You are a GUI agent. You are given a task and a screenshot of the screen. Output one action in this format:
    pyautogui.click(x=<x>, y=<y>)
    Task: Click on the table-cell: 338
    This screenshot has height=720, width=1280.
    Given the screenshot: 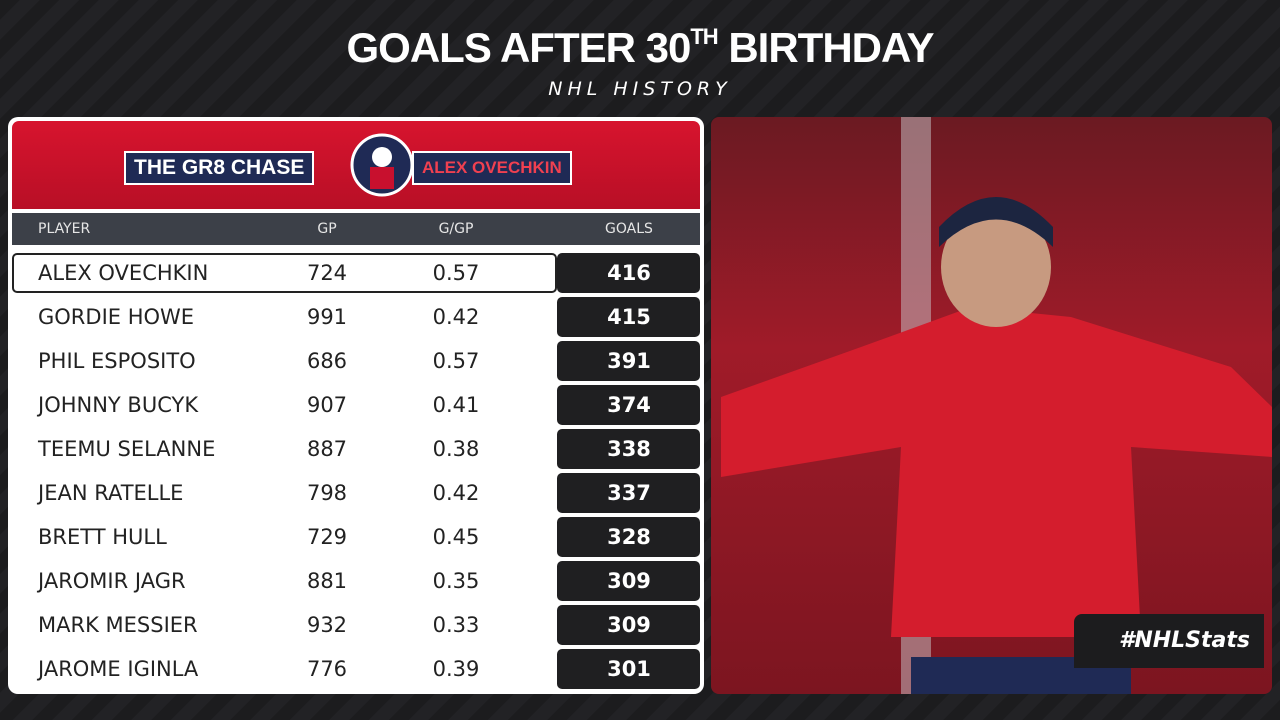 What is the action you would take?
    pyautogui.click(x=629, y=449)
    